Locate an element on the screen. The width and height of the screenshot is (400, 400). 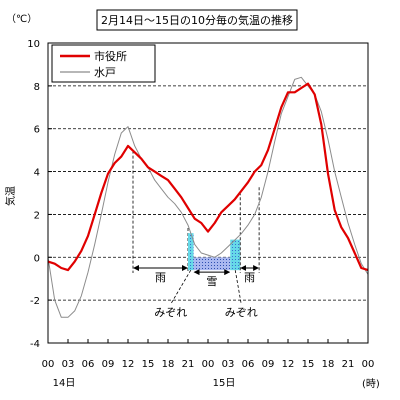
x-unit-label: (時) is located at coordinates (371, 384).